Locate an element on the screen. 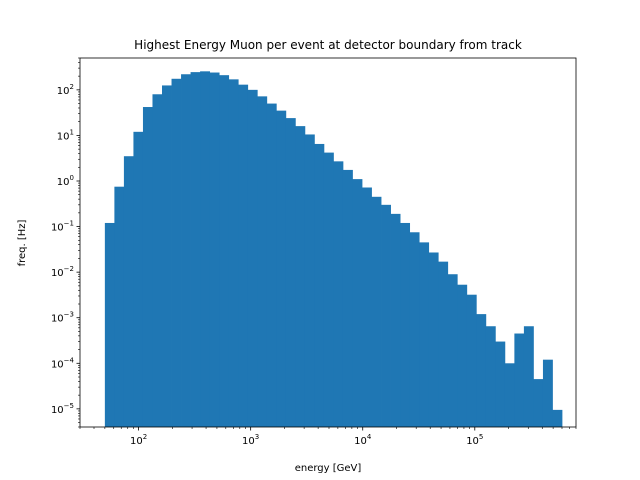 The height and width of the screenshot is (480, 640). y-tick-label: 10⁰ is located at coordinates (65, 181).